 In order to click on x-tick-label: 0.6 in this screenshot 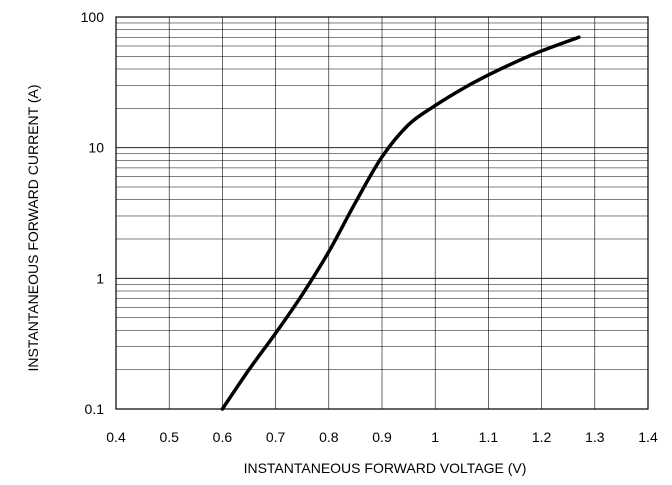, I will do `click(223, 437)`.